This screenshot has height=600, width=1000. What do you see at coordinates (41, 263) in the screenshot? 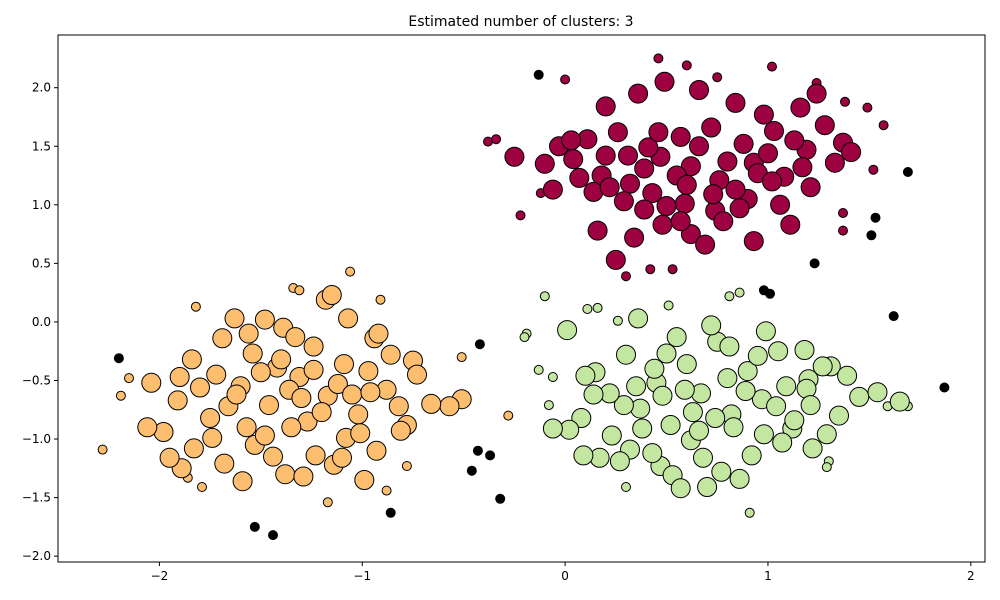
I see `y-tick-label: 0.5` at bounding box center [41, 263].